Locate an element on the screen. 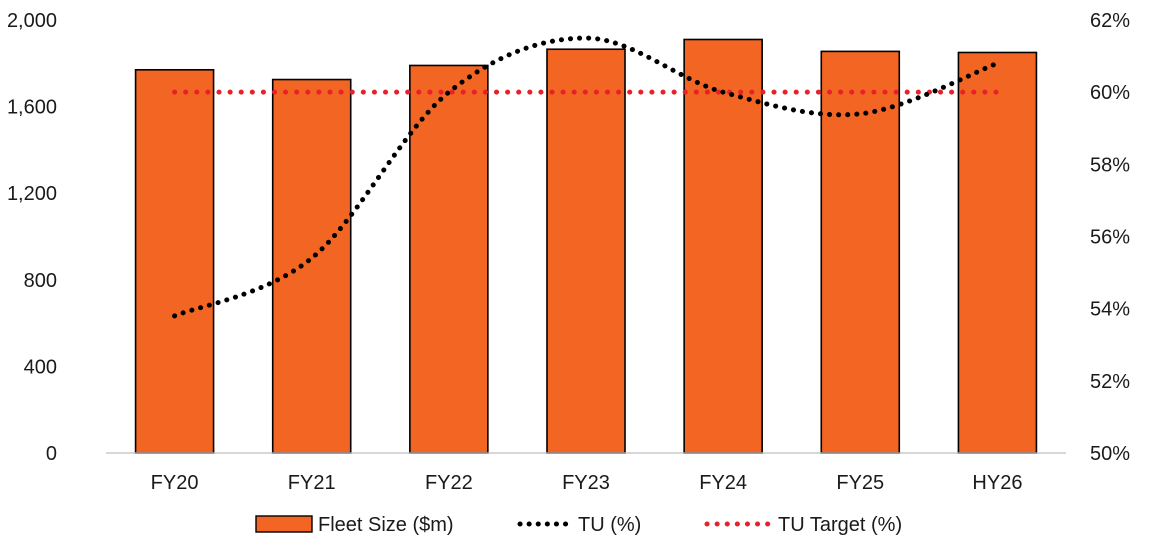  left-axis: 0 400 800 1,200 1,600 2,000 is located at coordinates (32, 237).